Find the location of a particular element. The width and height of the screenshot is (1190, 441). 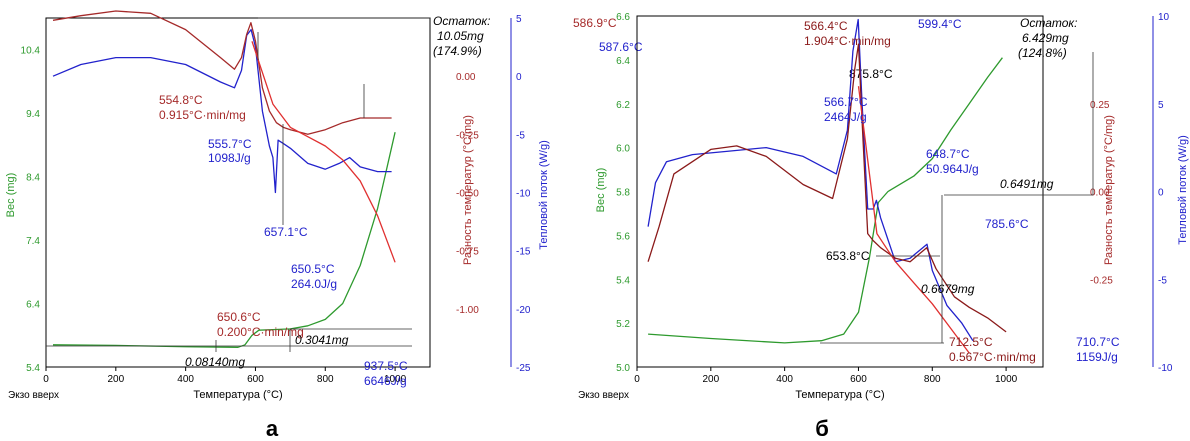

onset-label-712-b: 712.5°C is located at coordinates (971, 342).